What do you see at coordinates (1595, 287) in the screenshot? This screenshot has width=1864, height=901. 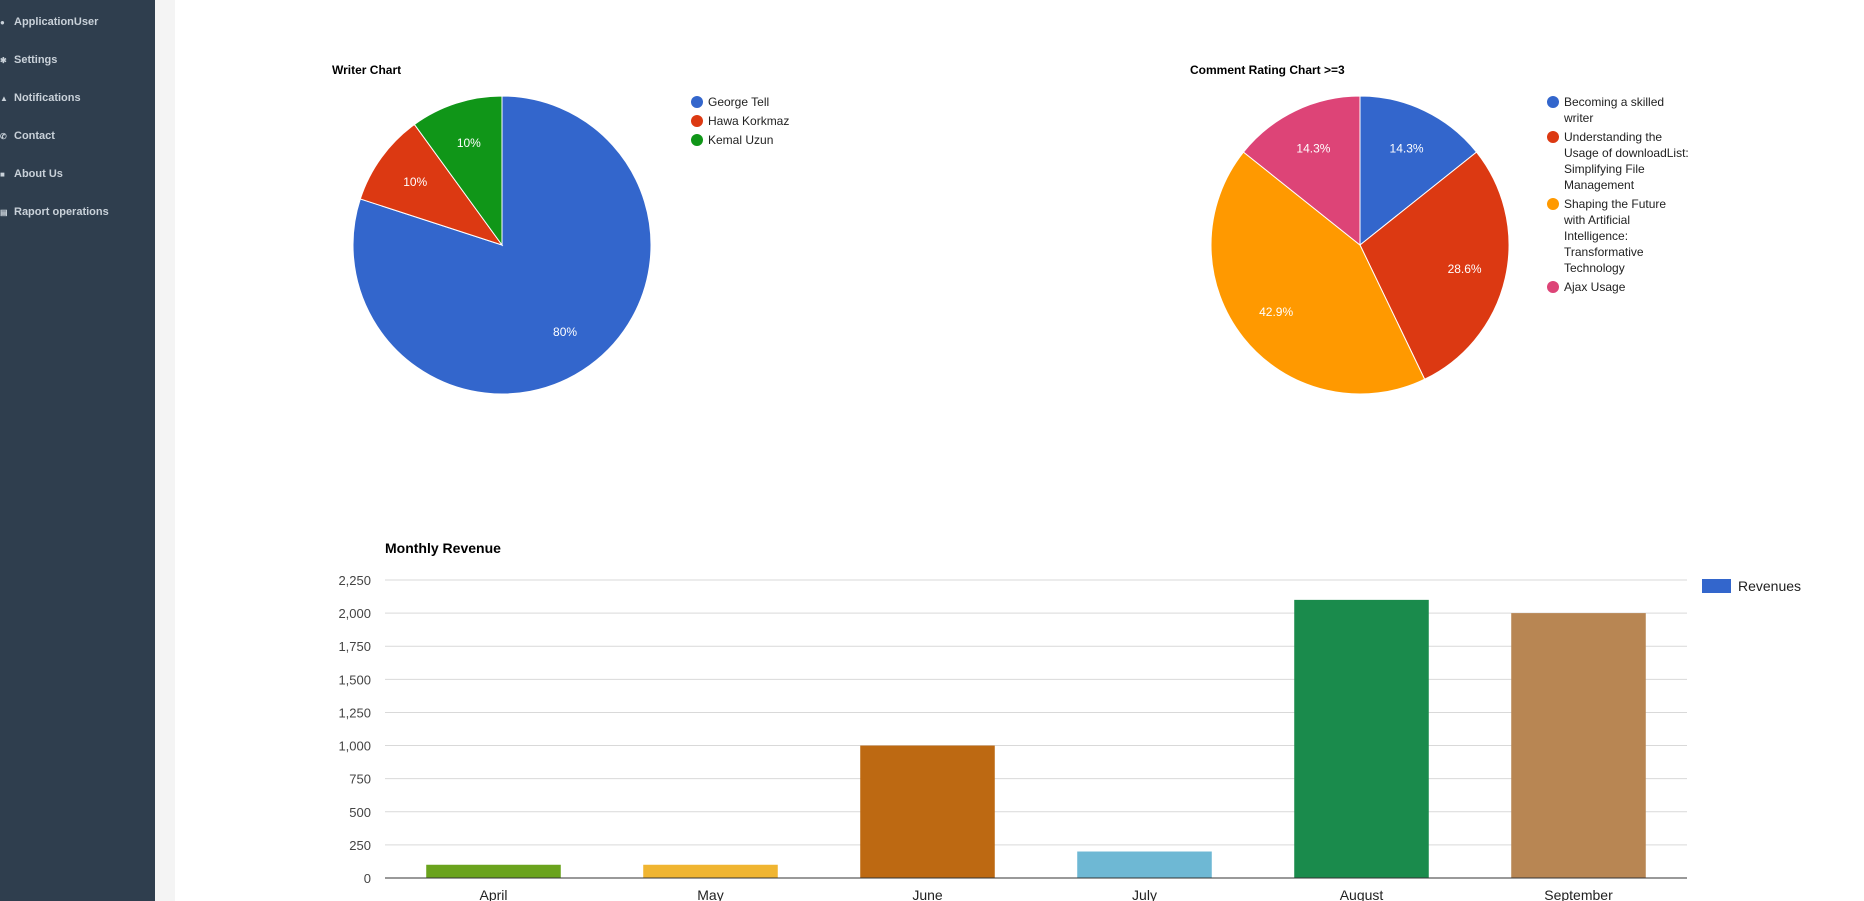 I see `legend-entry: Ajax Usage` at bounding box center [1595, 287].